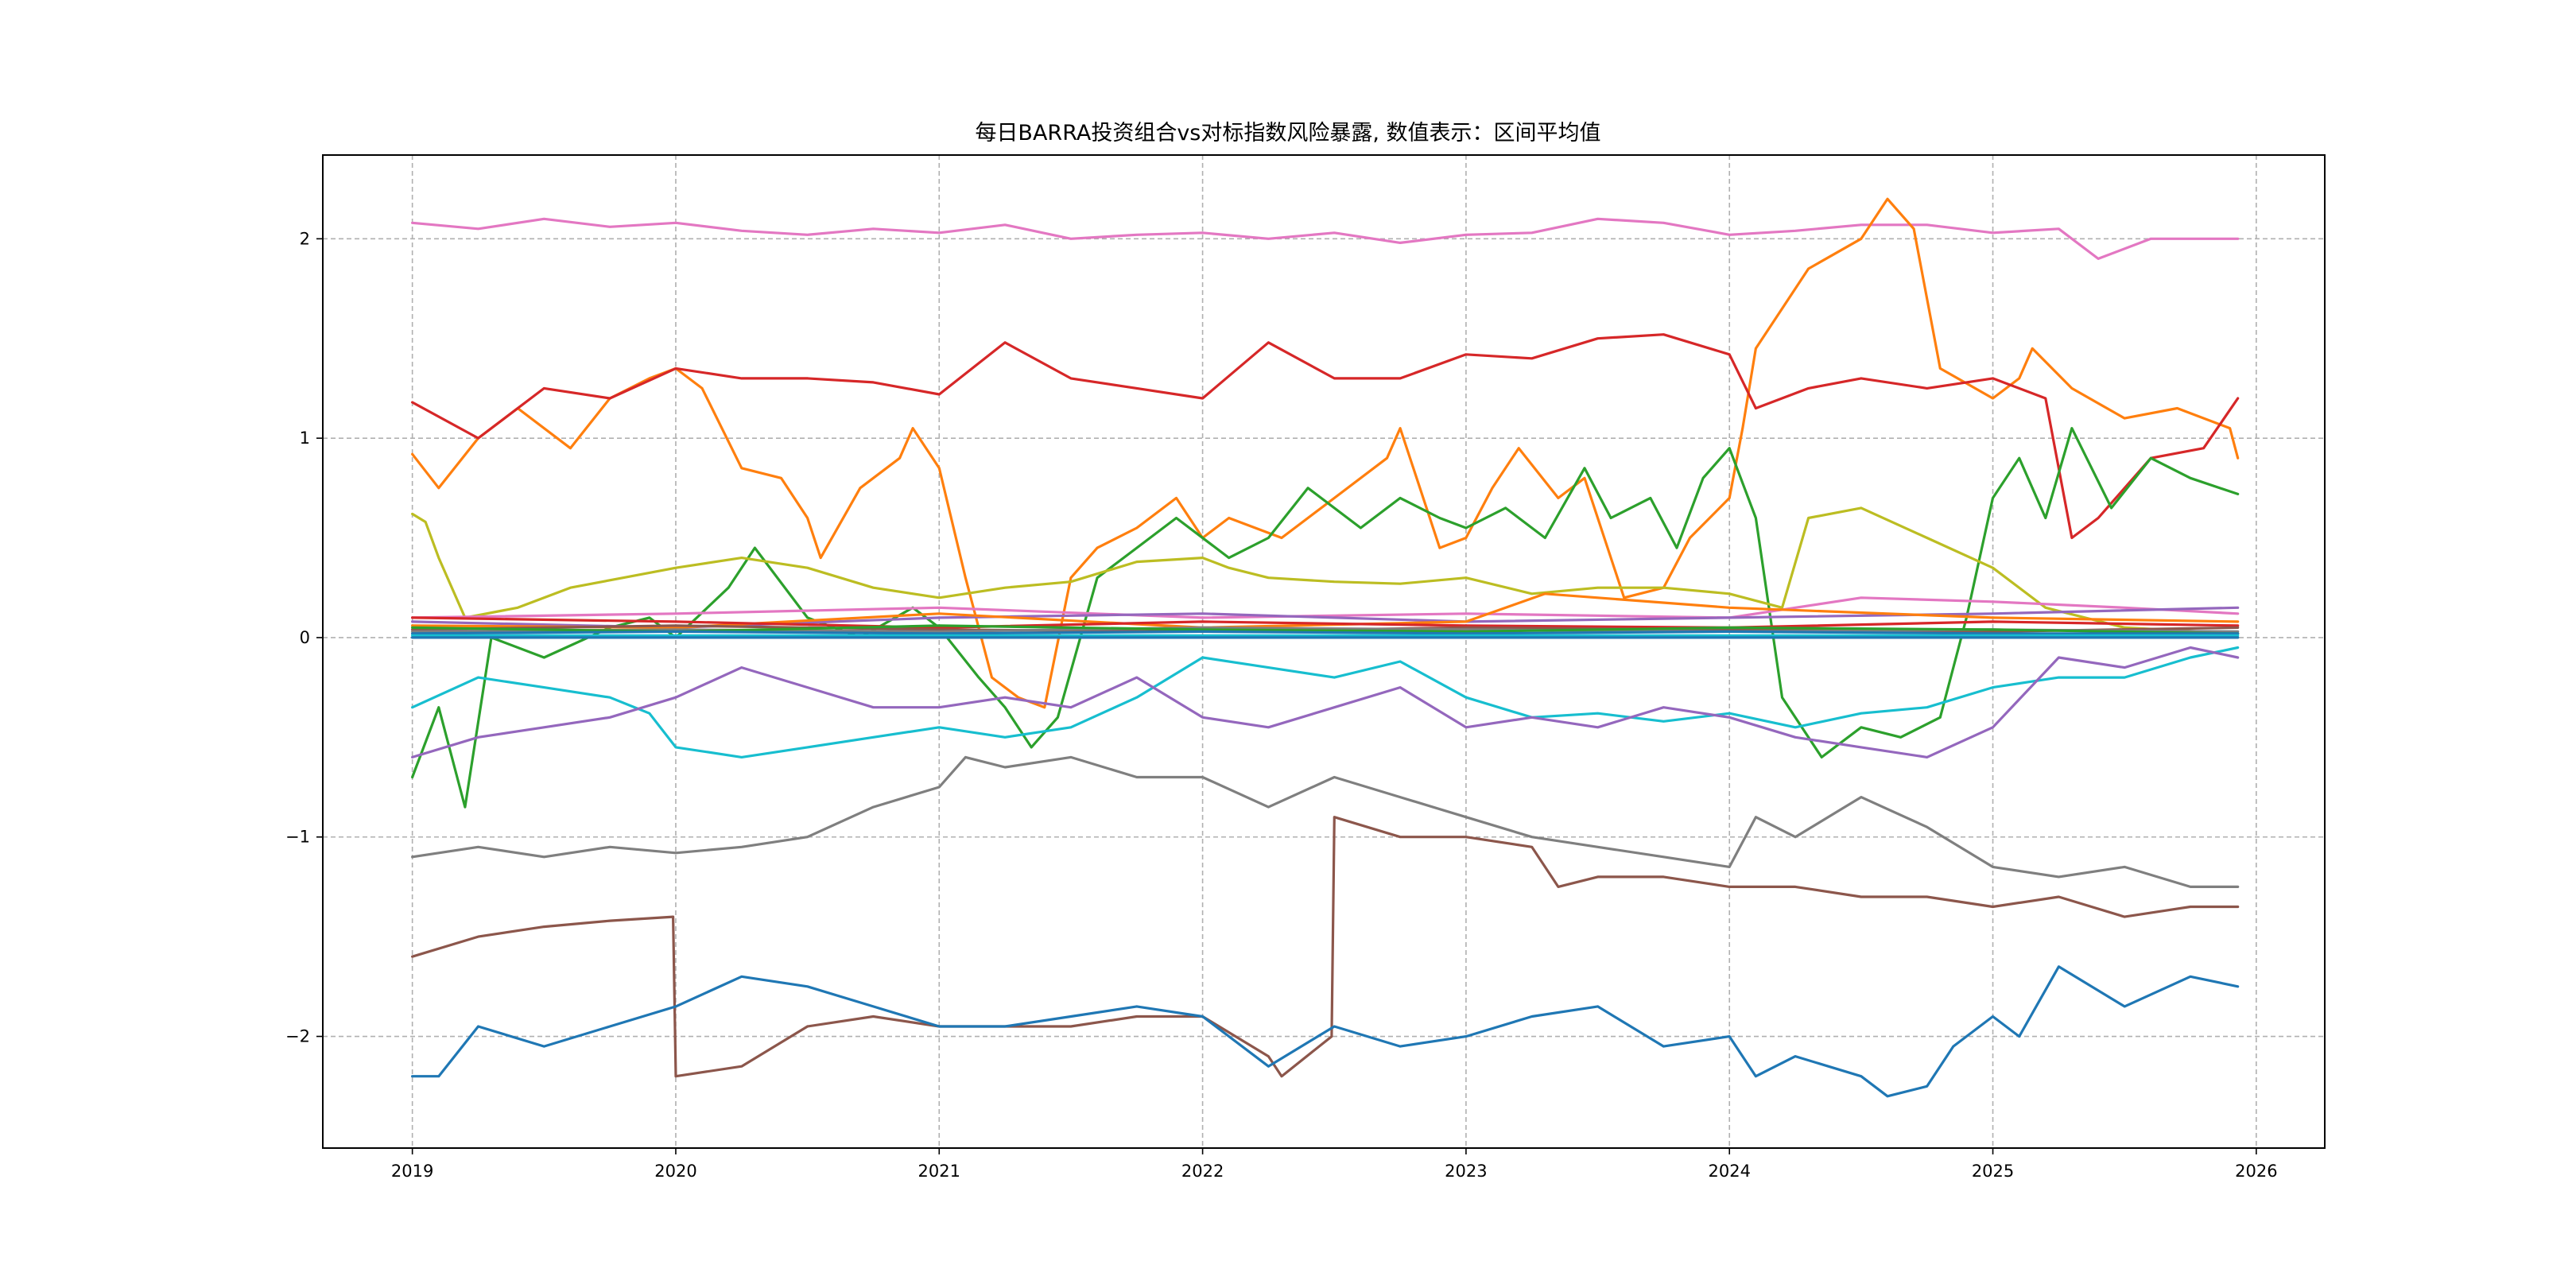  I want to click on x-tick-label: 2022, so click(1203, 1171).